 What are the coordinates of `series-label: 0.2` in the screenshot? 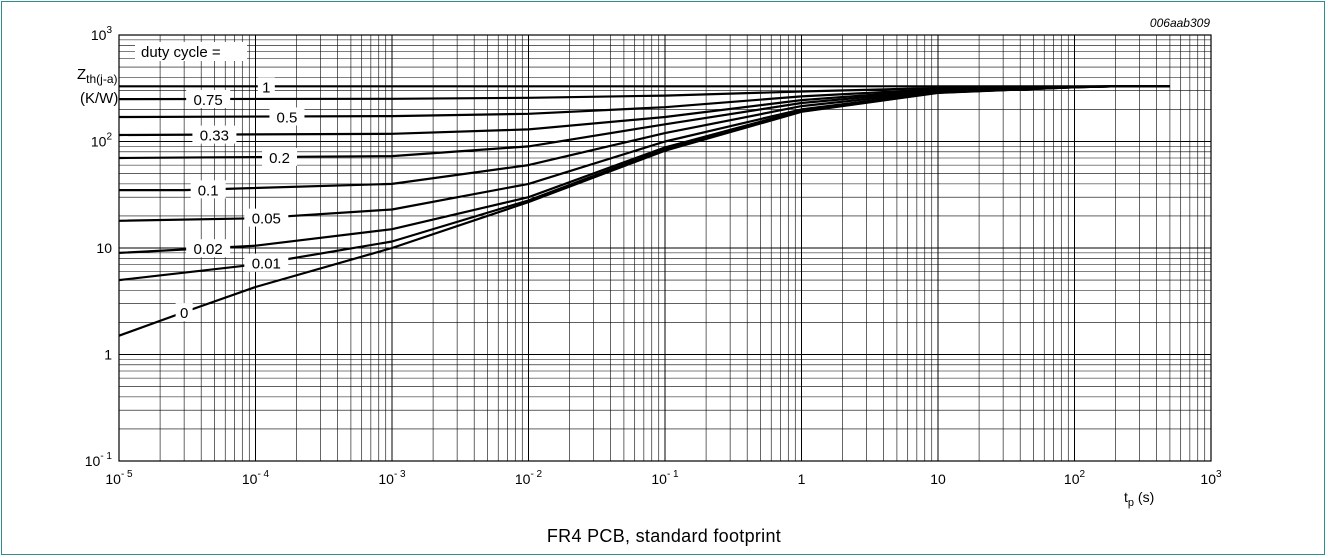 It's located at (279, 158).